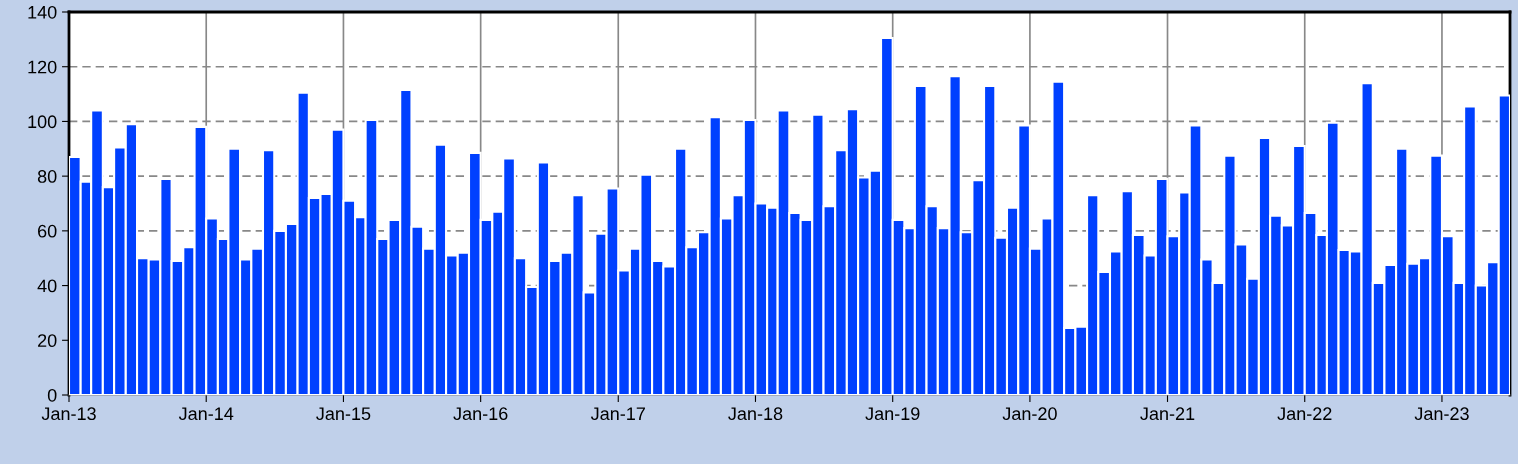  Describe the element at coordinates (42, 12) in the screenshot. I see `y-tick-label: 140` at that location.